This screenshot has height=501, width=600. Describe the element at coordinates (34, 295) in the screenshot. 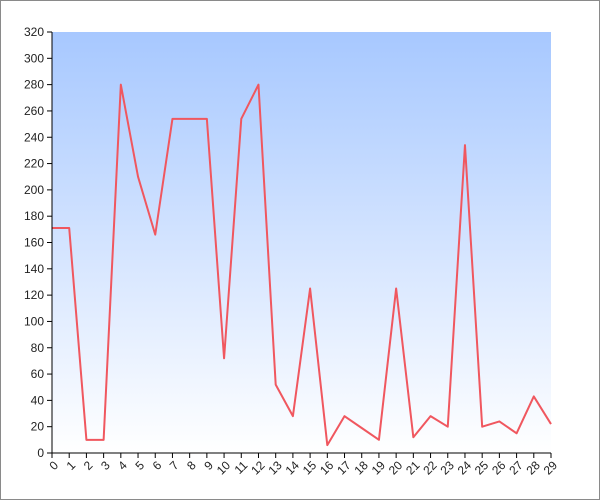

I see `y-tick-label: 120` at that location.